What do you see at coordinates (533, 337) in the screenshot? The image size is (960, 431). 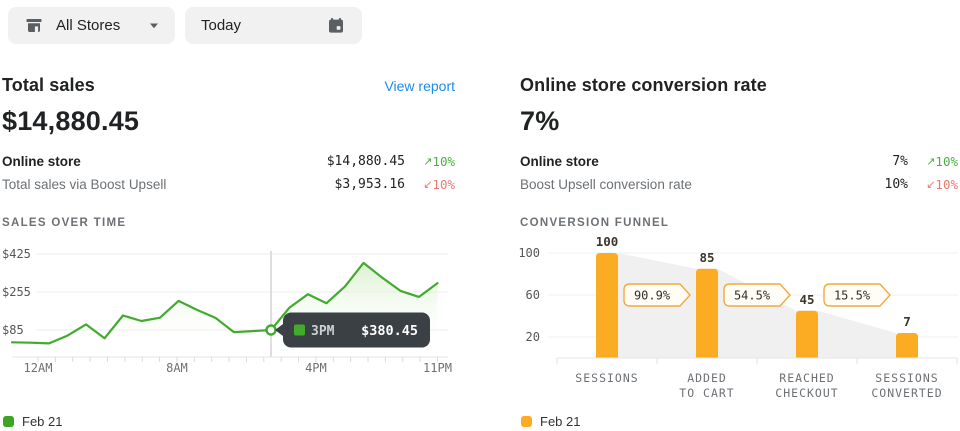 I see `svg-text: 20` at bounding box center [533, 337].